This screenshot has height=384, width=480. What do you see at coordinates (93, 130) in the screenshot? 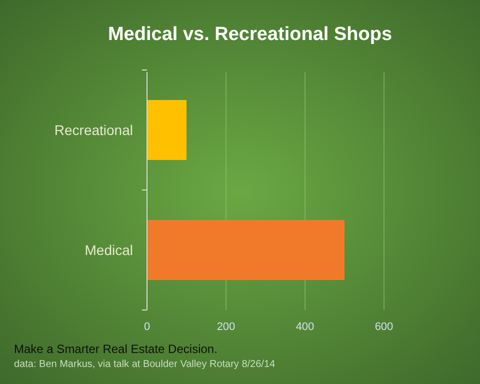
I see `y-tick-label: Recreational` at bounding box center [93, 130].